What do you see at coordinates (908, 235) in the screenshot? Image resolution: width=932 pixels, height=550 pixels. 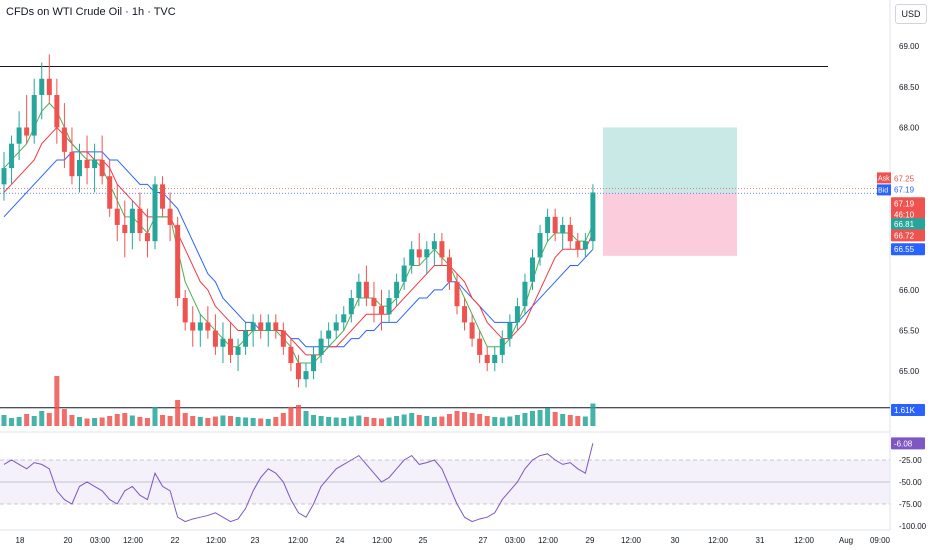 I see `ema-mid-tag-bg` at bounding box center [908, 235].